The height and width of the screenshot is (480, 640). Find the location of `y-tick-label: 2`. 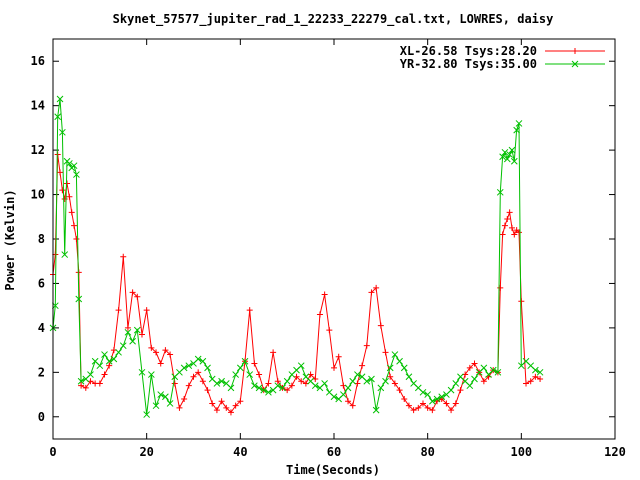

y-tick-label: 2 is located at coordinates (41, 372).